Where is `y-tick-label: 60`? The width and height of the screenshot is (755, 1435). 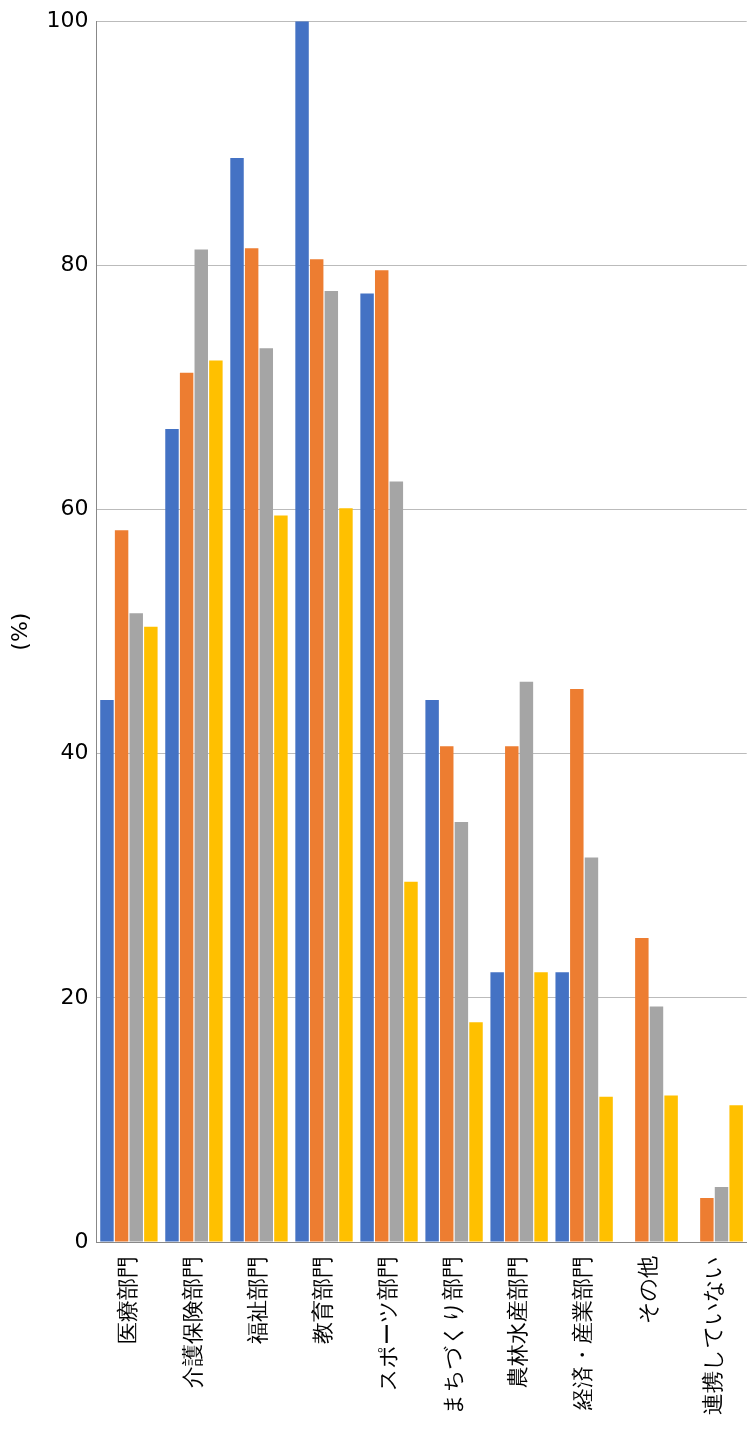 y-tick-label: 60 is located at coordinates (74, 508).